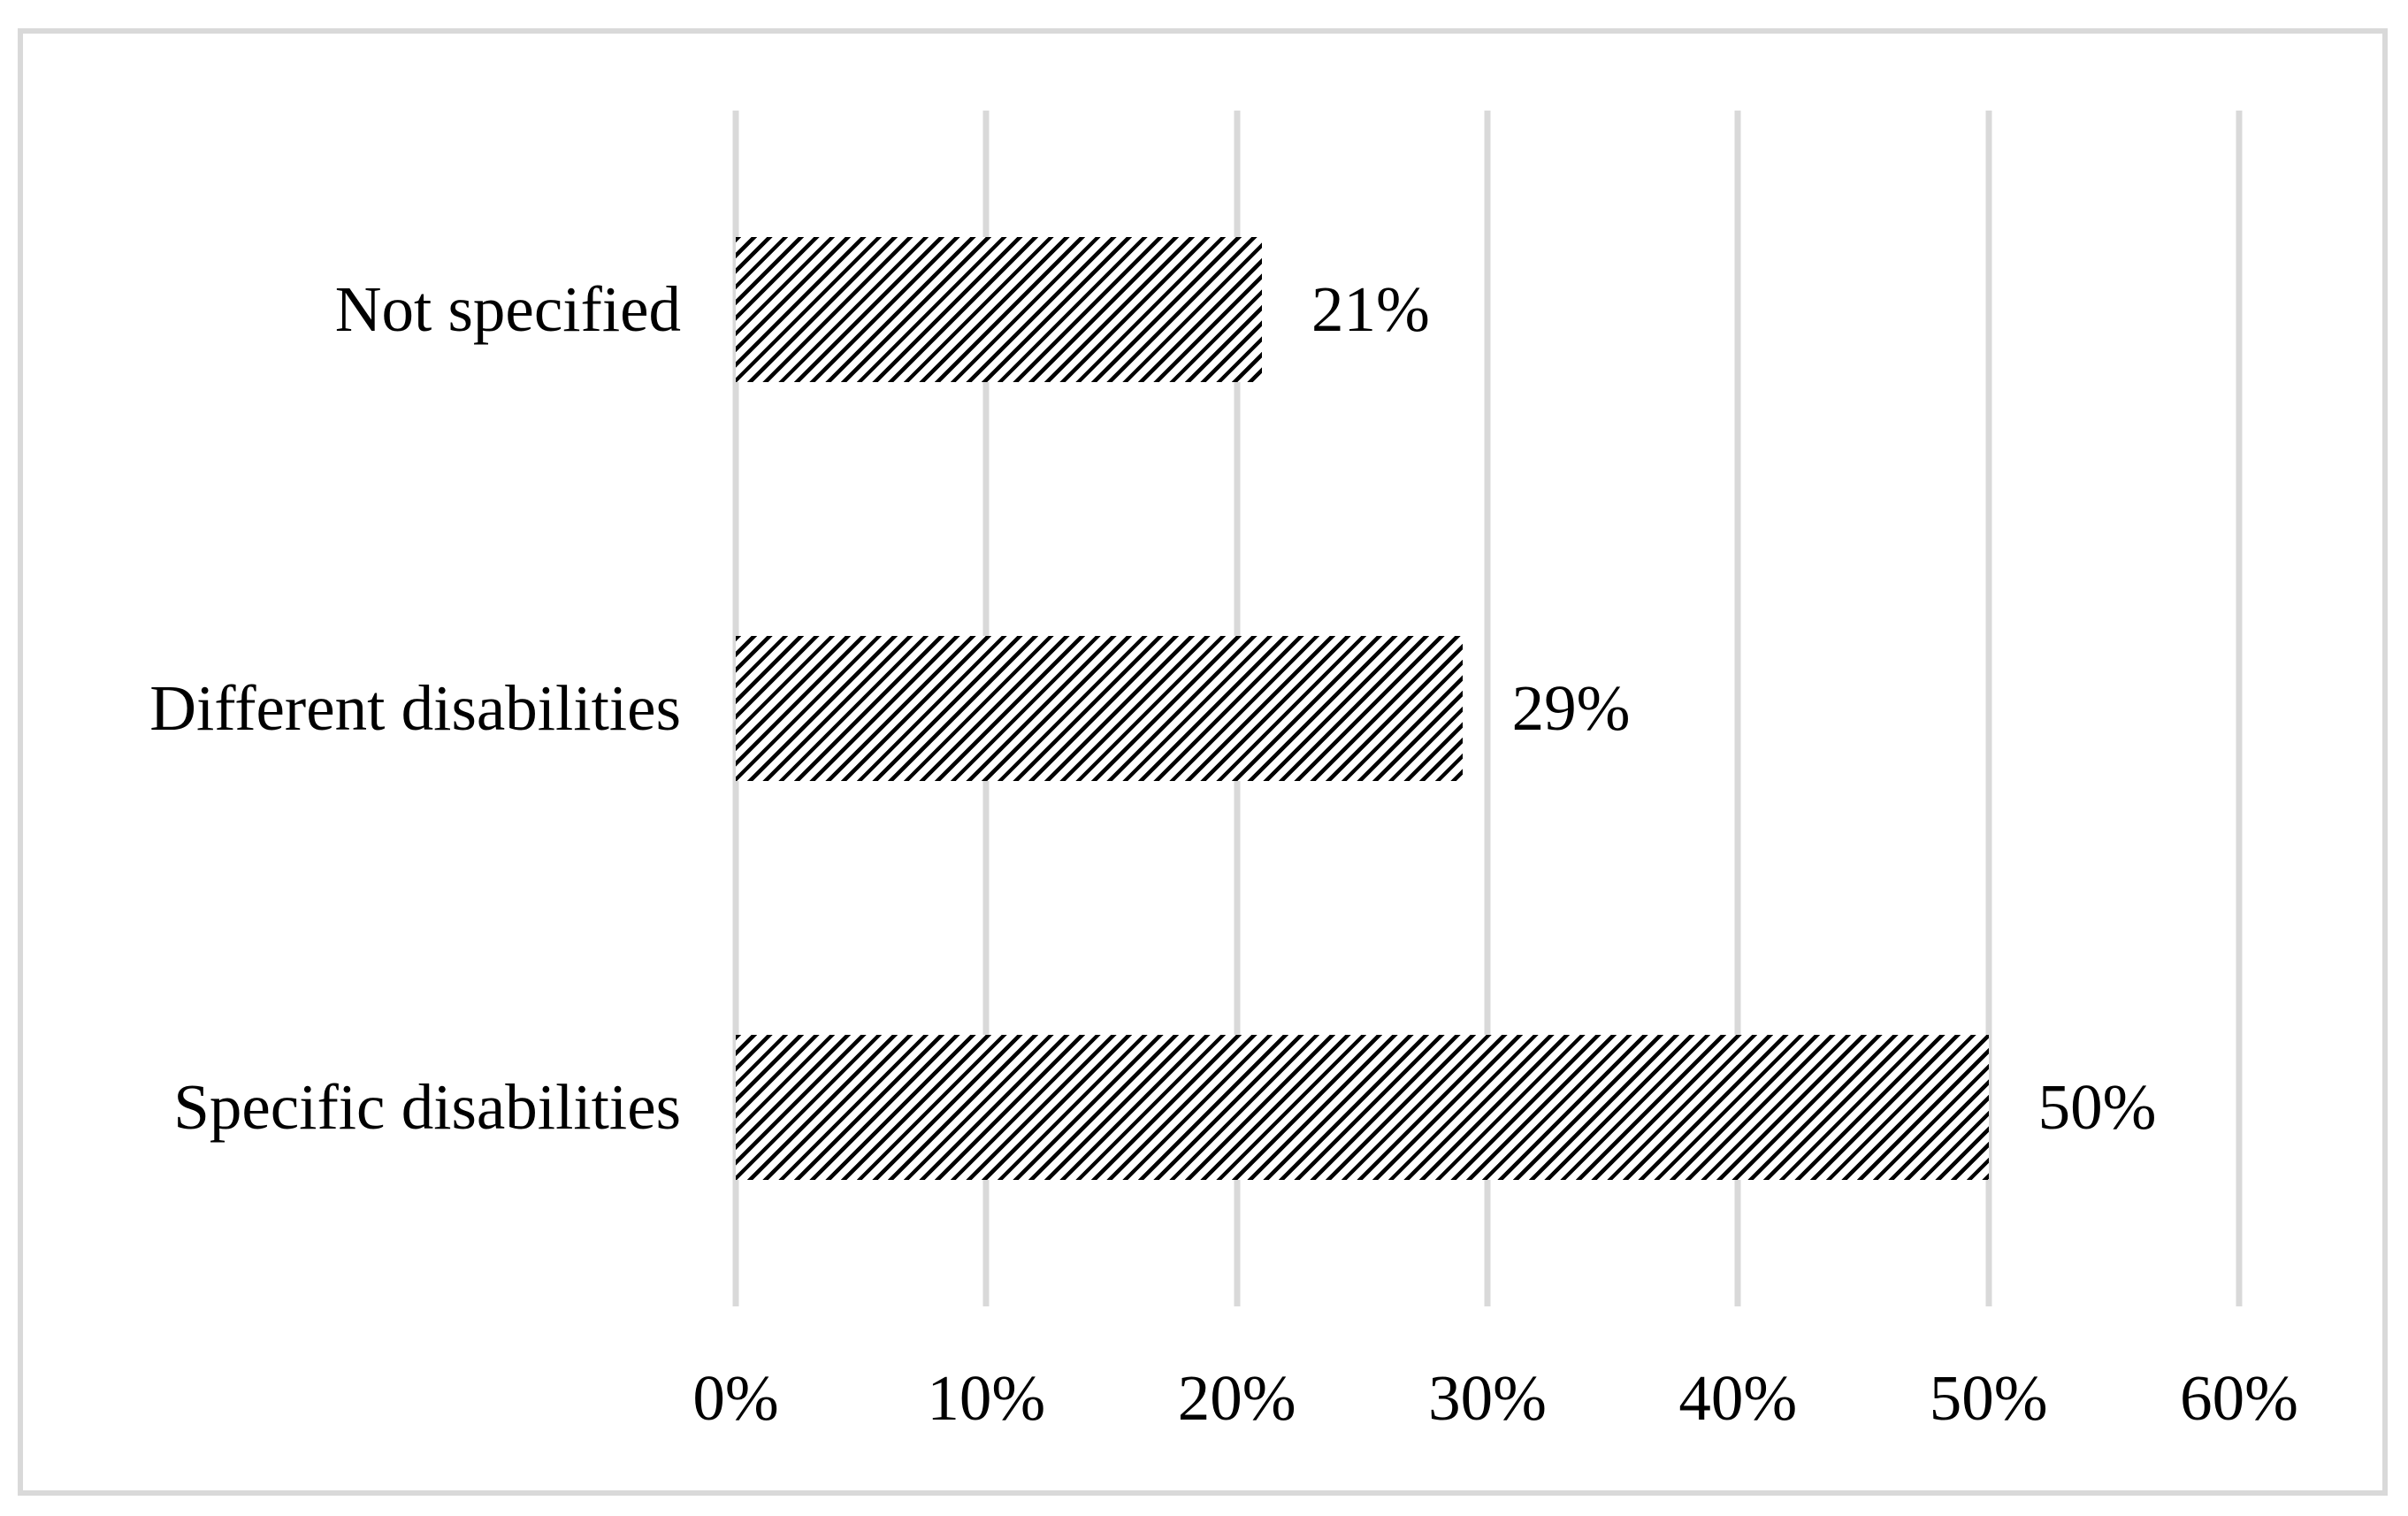 Image resolution: width=2408 pixels, height=1516 pixels. What do you see at coordinates (415, 708) in the screenshot?
I see `category-label: Different disabilities` at bounding box center [415, 708].